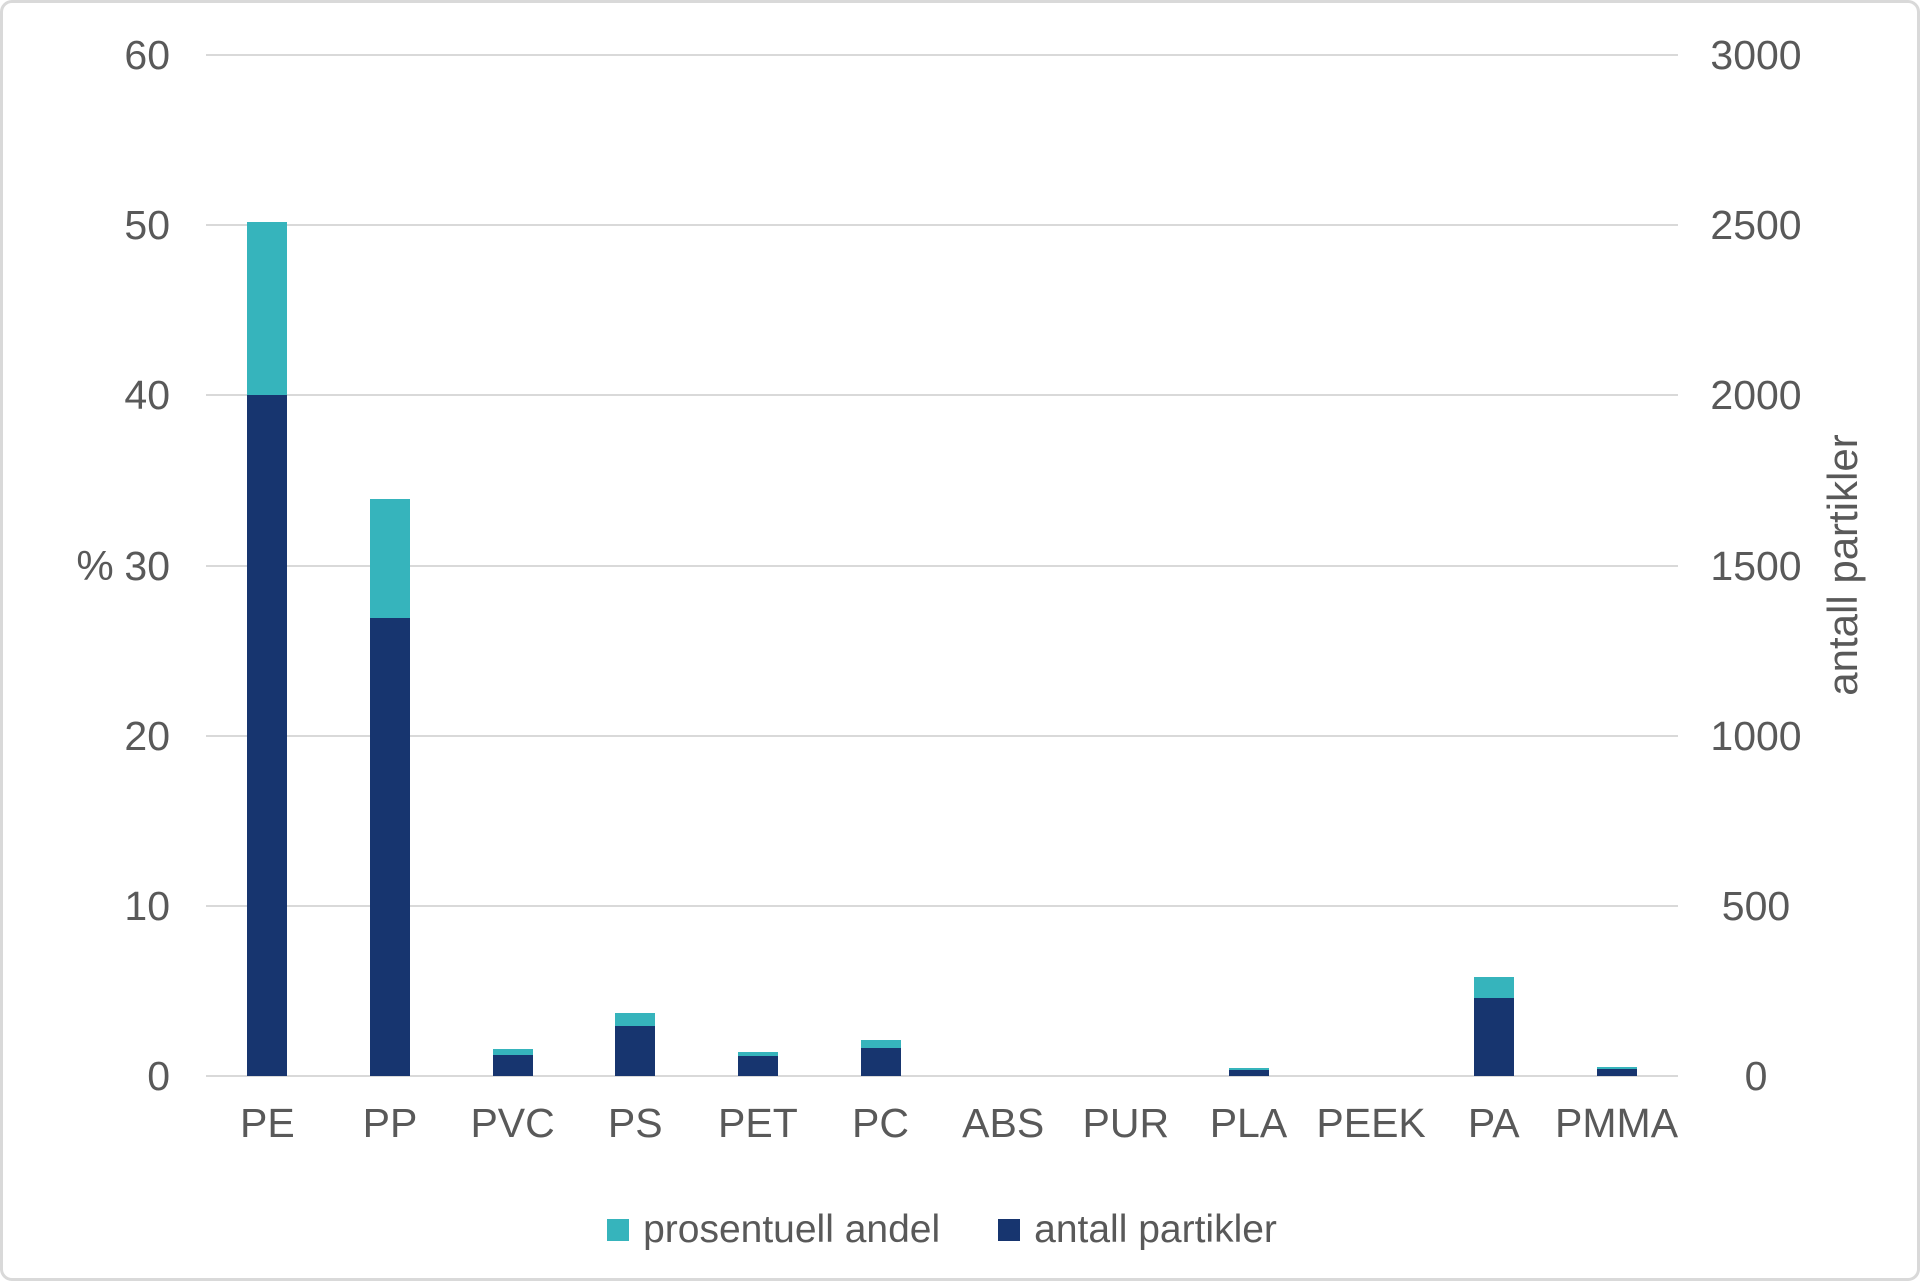 The width and height of the screenshot is (1920, 1281). Describe the element at coordinates (390, 1123) in the screenshot. I see `category-label-PP: PP` at that location.